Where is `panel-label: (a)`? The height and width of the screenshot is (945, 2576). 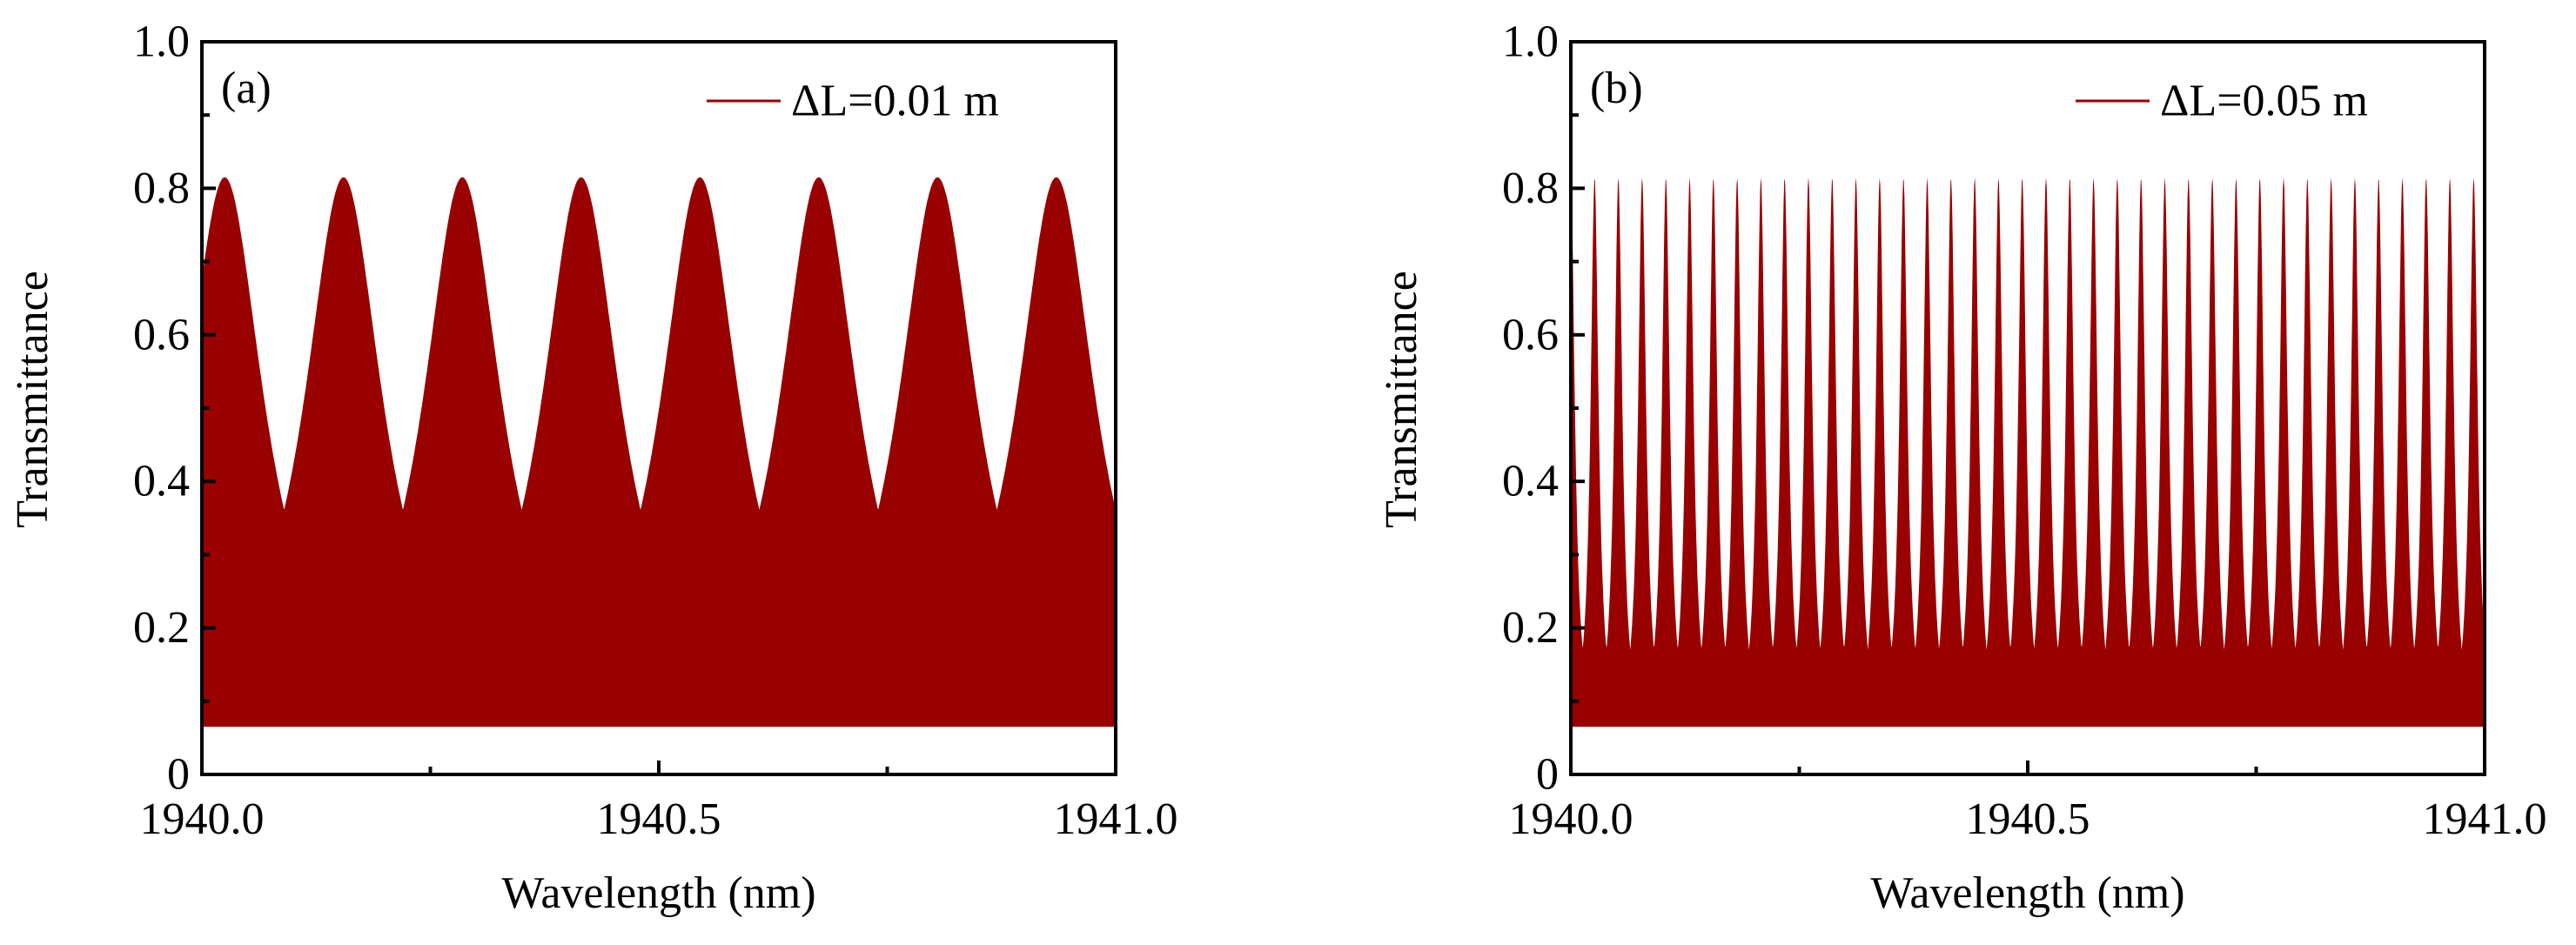
panel-label: (a) is located at coordinates (247, 88).